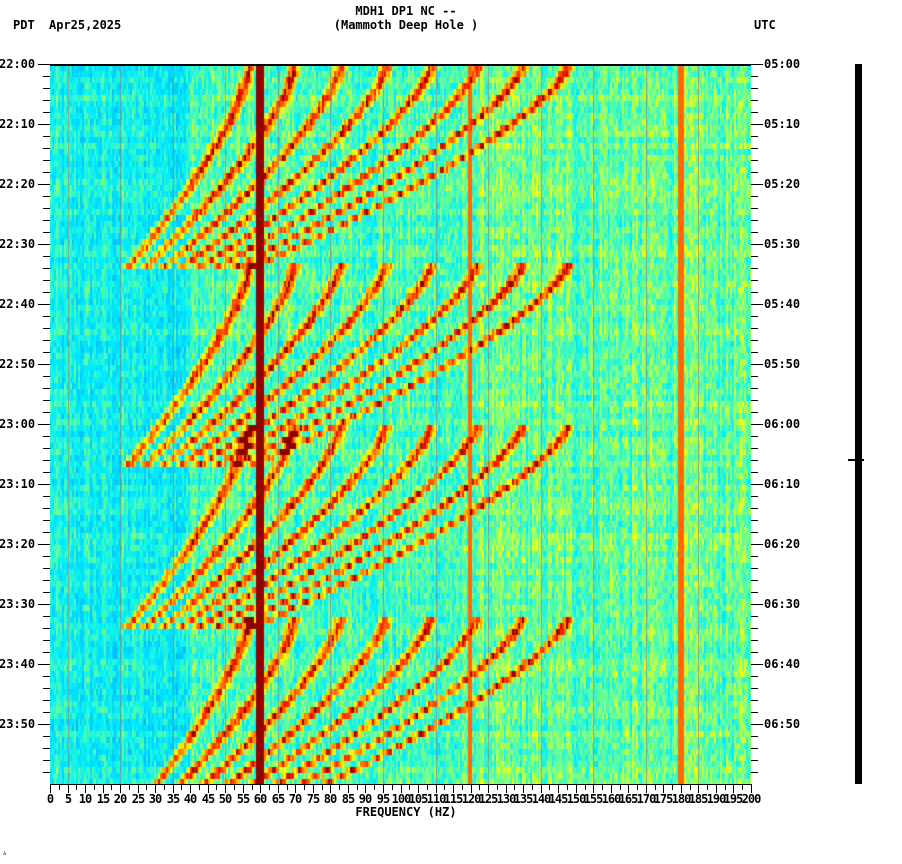  What do you see at coordinates (628, 799) in the screenshot?
I see `x-tick-label: 165` at bounding box center [628, 799].